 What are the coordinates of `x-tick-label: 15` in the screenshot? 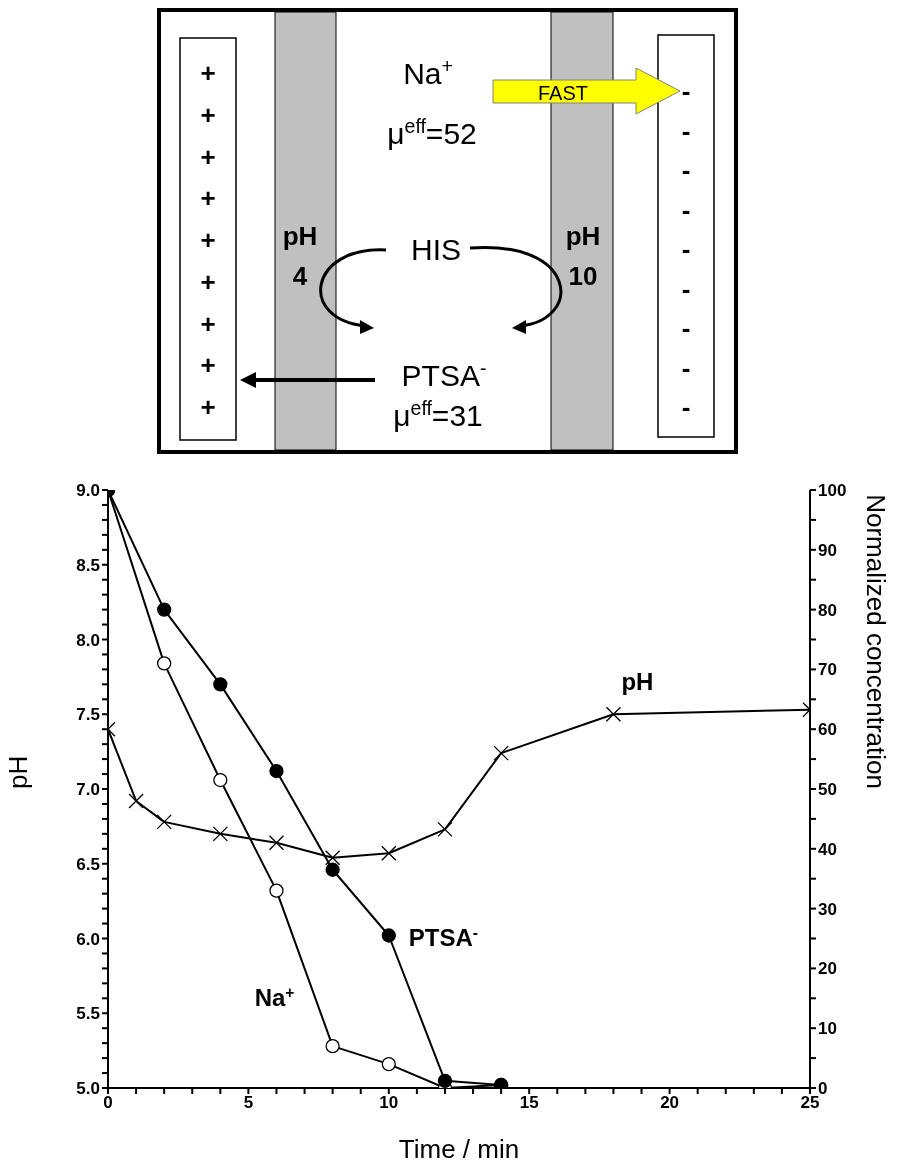 It's located at (529, 1103).